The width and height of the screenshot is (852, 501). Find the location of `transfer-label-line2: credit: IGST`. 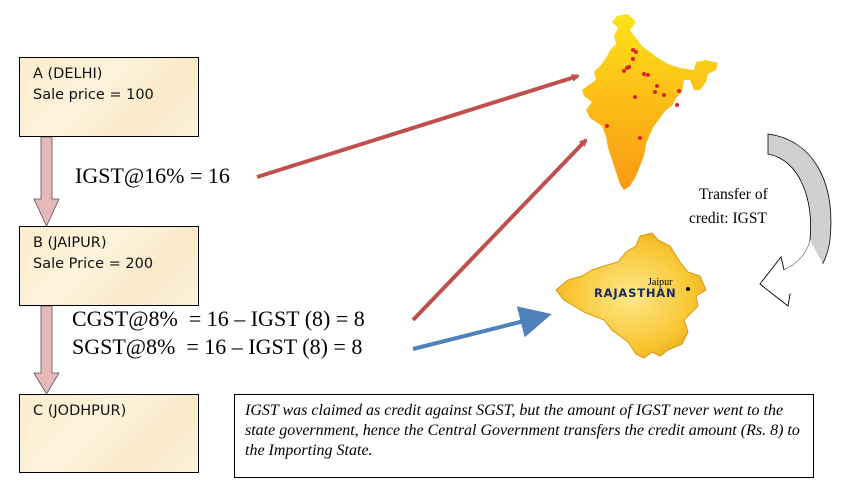

transfer-label-line2: credit: IGST is located at coordinates (728, 218).